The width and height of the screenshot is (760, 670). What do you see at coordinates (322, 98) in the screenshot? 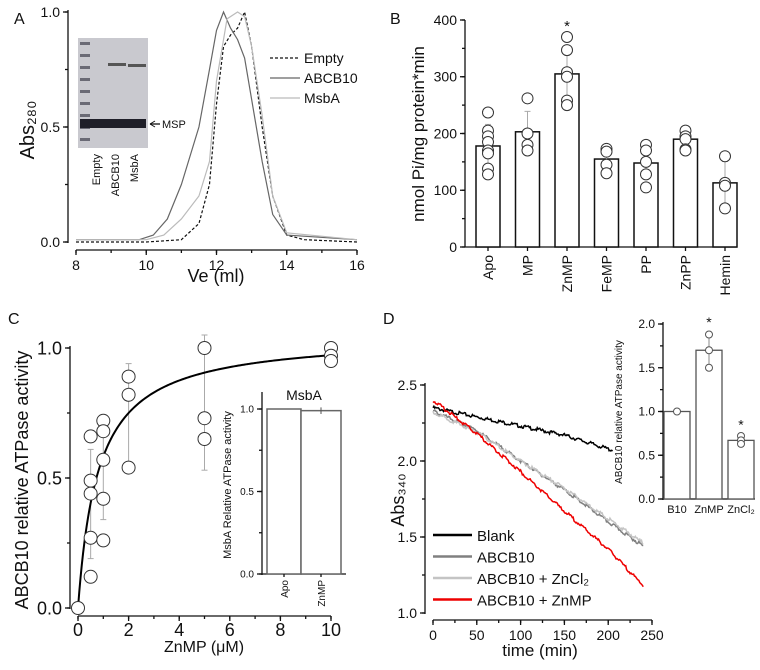
I see `legend-label: MsbA` at bounding box center [322, 98].